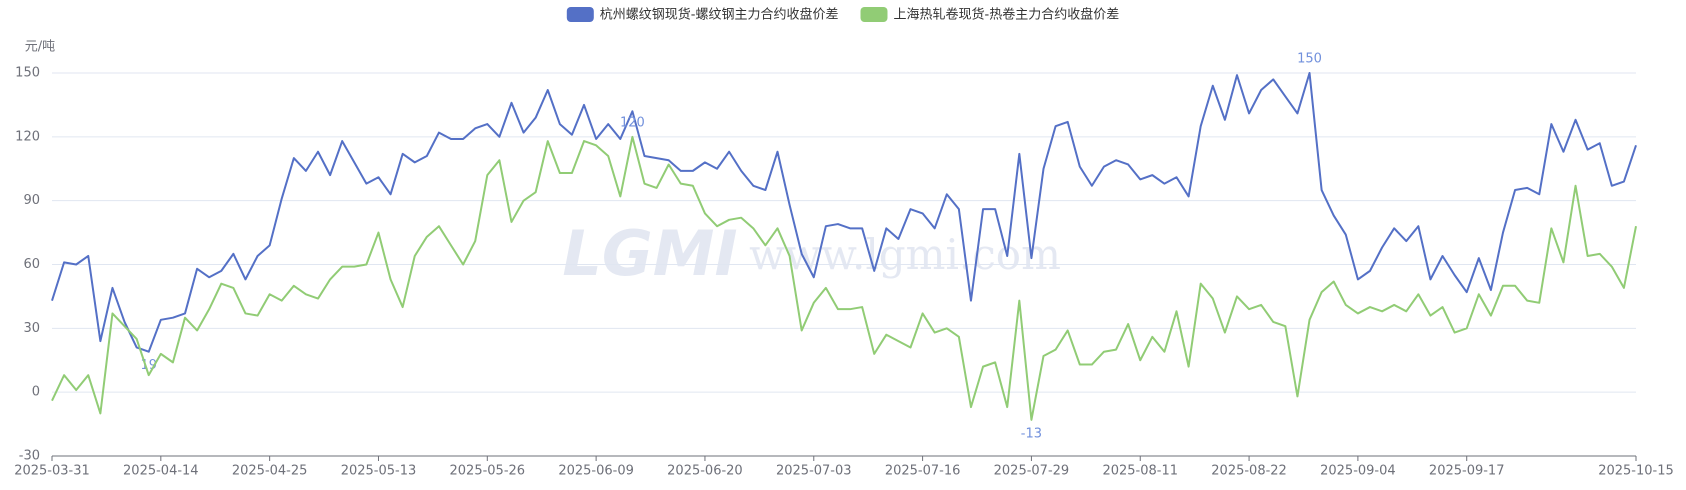 The width and height of the screenshot is (1686, 490). I want to click on x-tick-label: 2025-03-31, so click(52, 471).